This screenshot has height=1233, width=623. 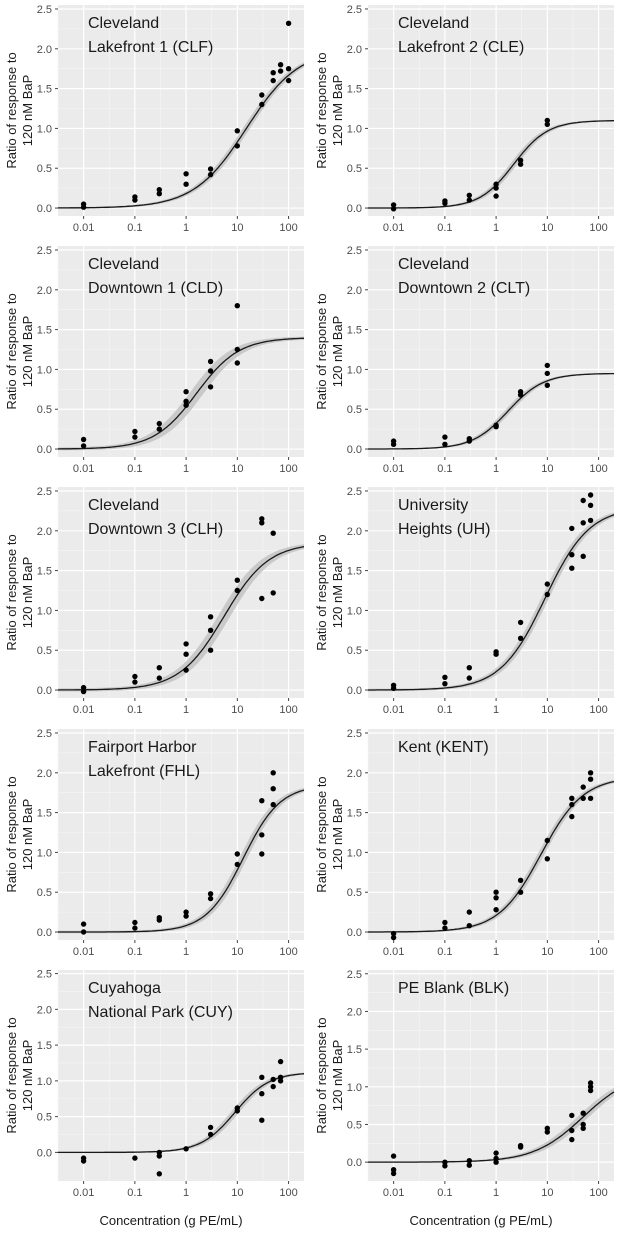 What do you see at coordinates (181, 618) in the screenshot?
I see `confidence-band` at bounding box center [181, 618].